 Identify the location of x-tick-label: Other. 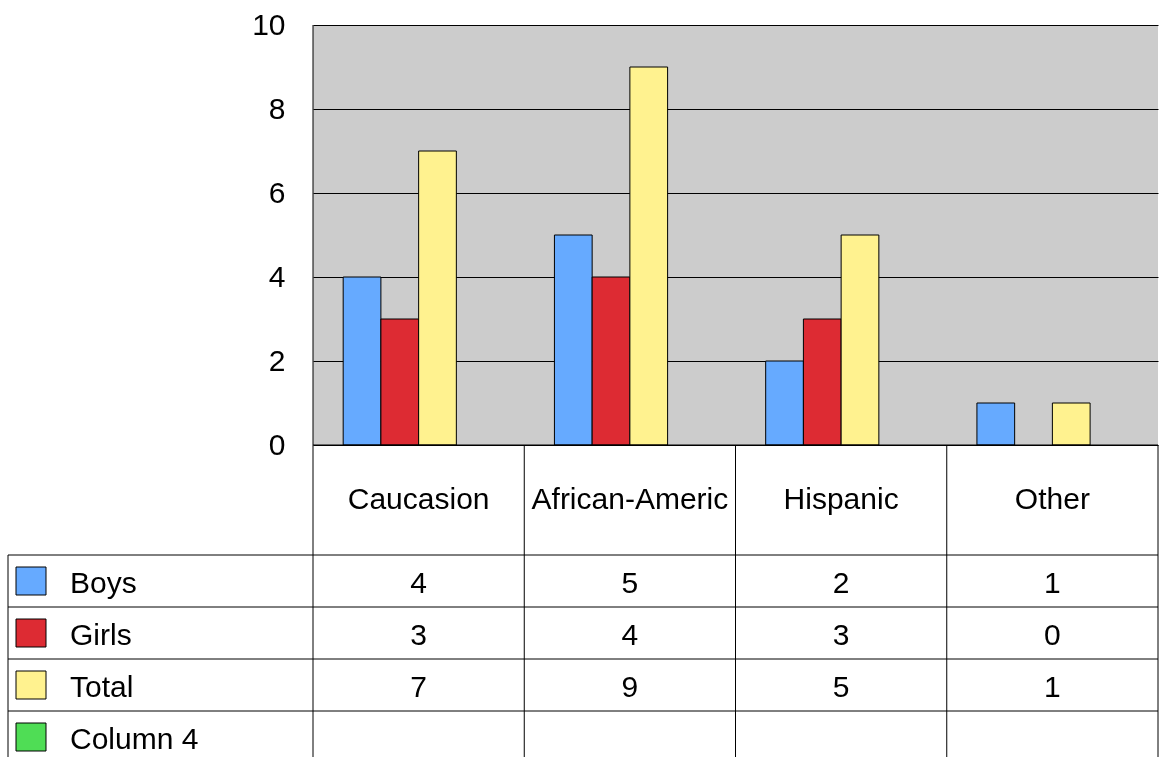
(1052, 498).